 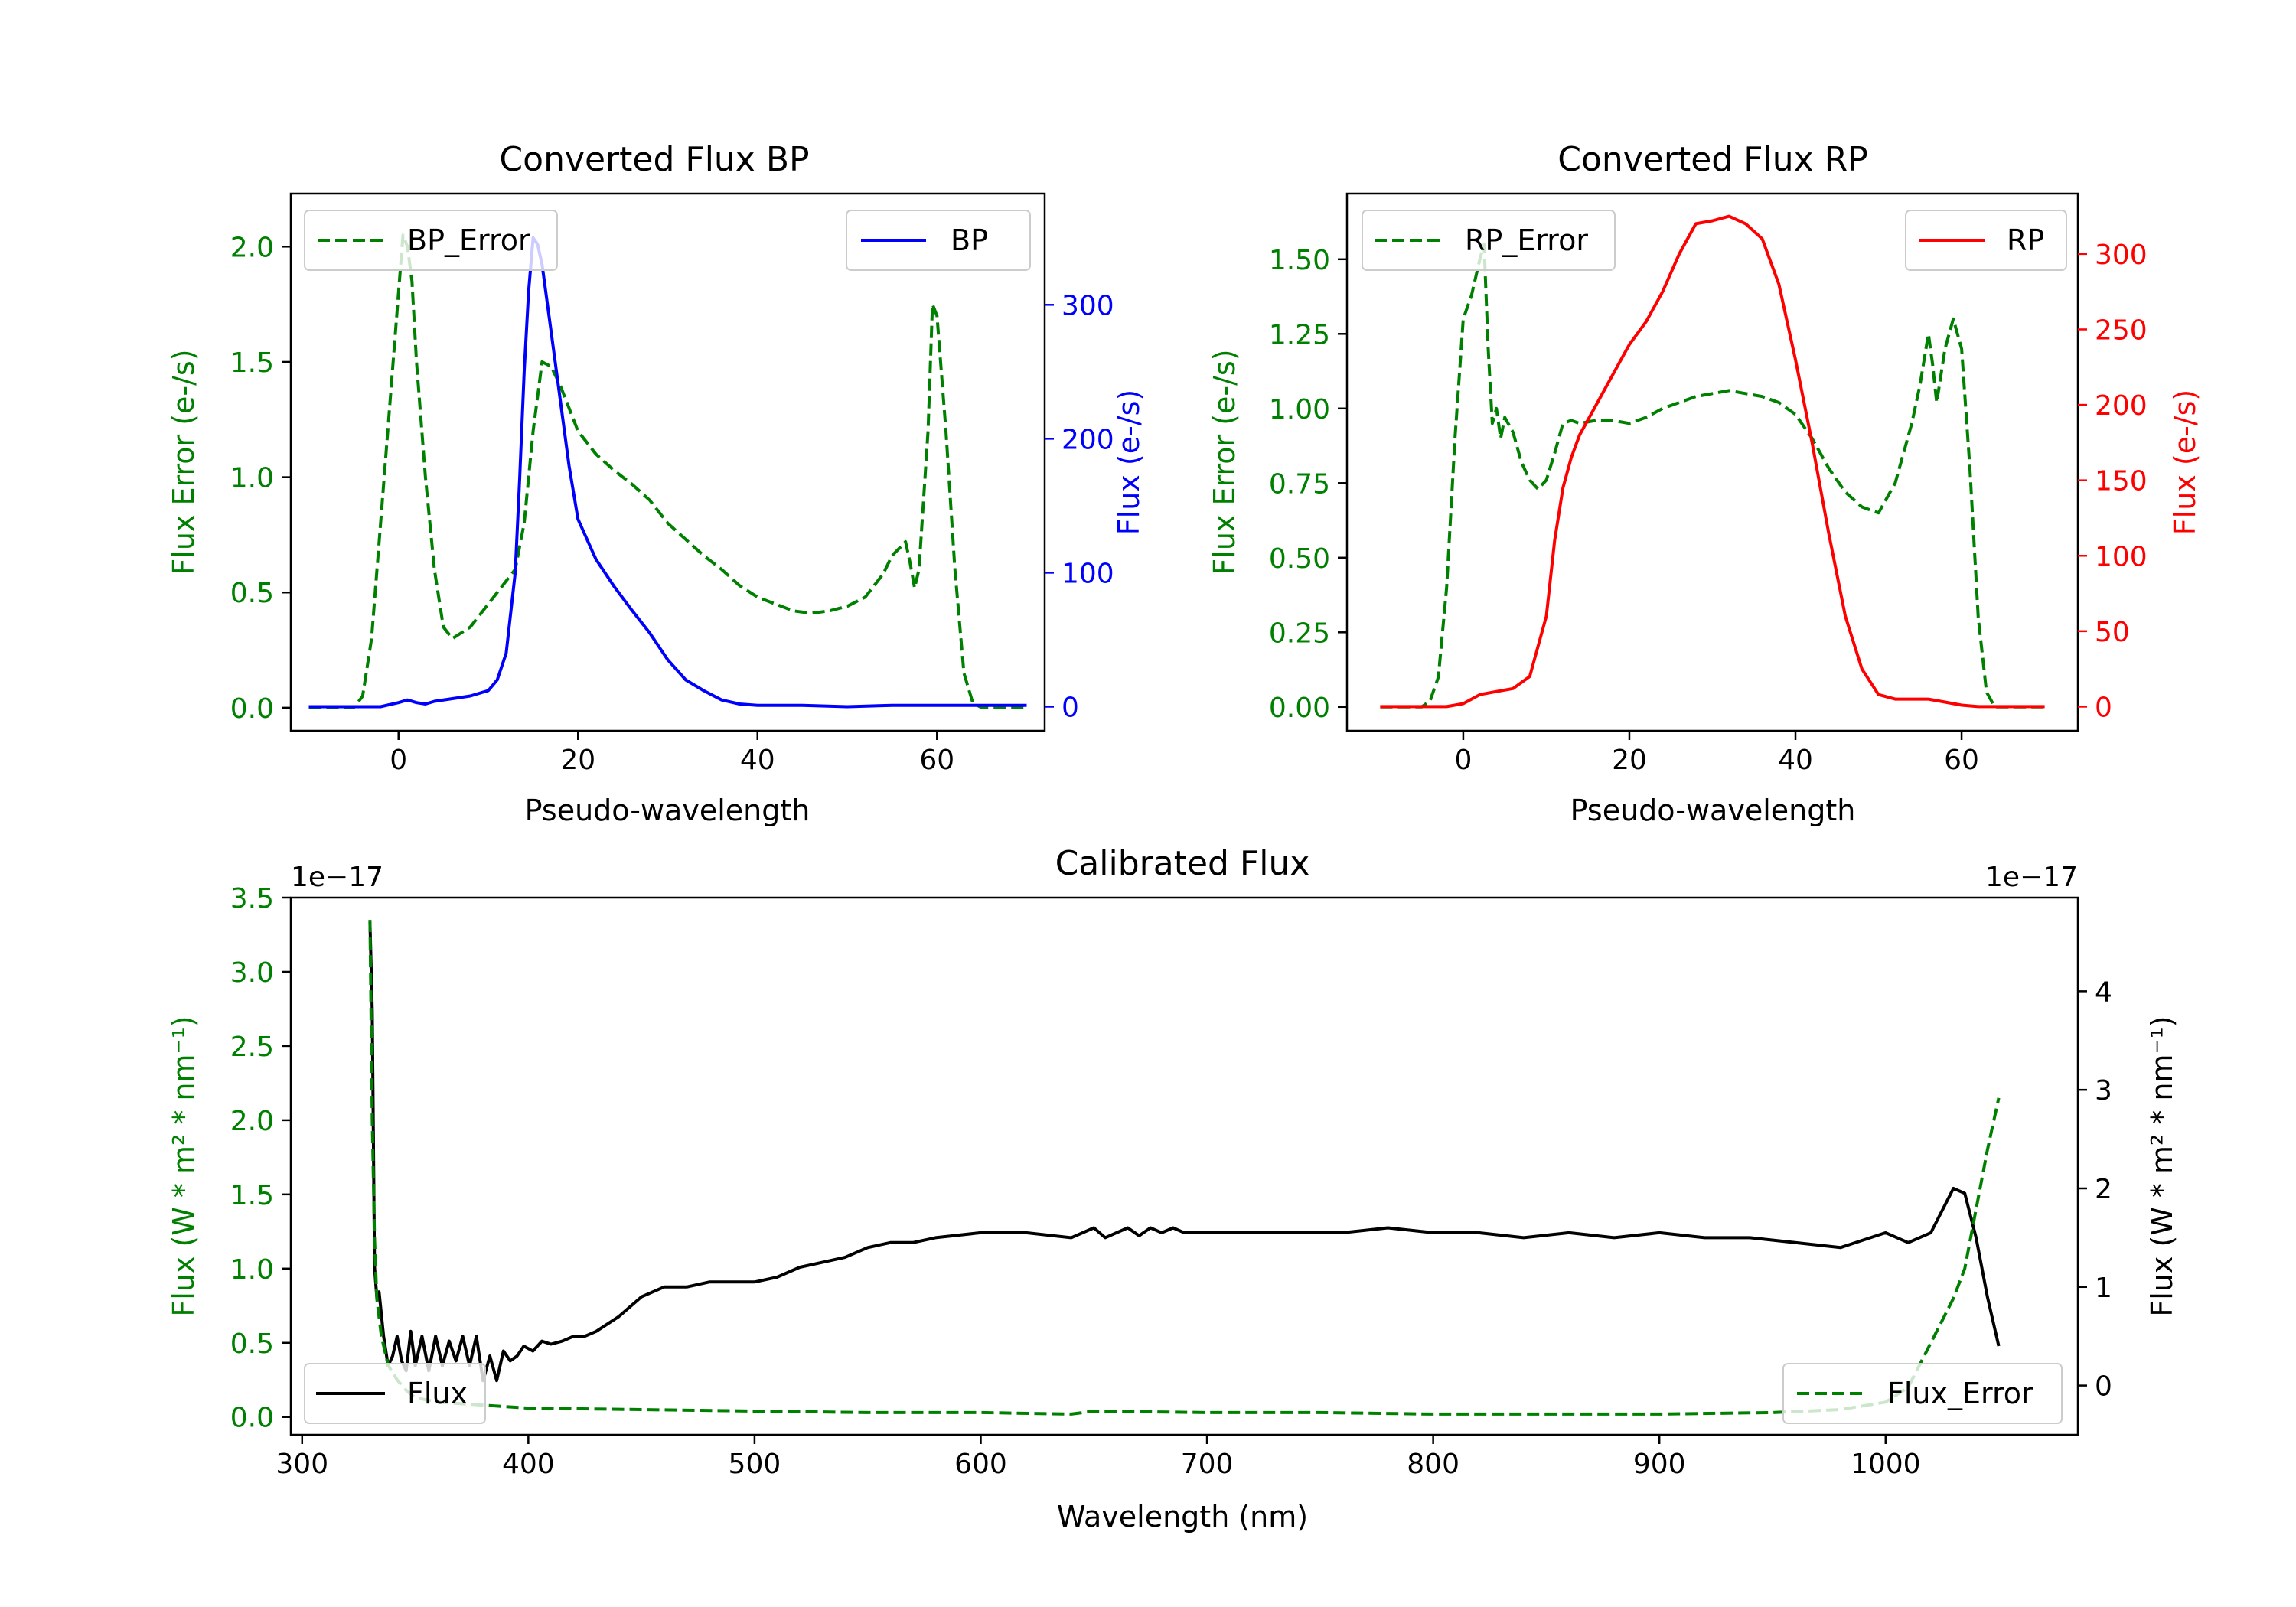 What do you see at coordinates (2031, 878) in the screenshot?
I see `calibrated-right-offset: 1e−17` at bounding box center [2031, 878].